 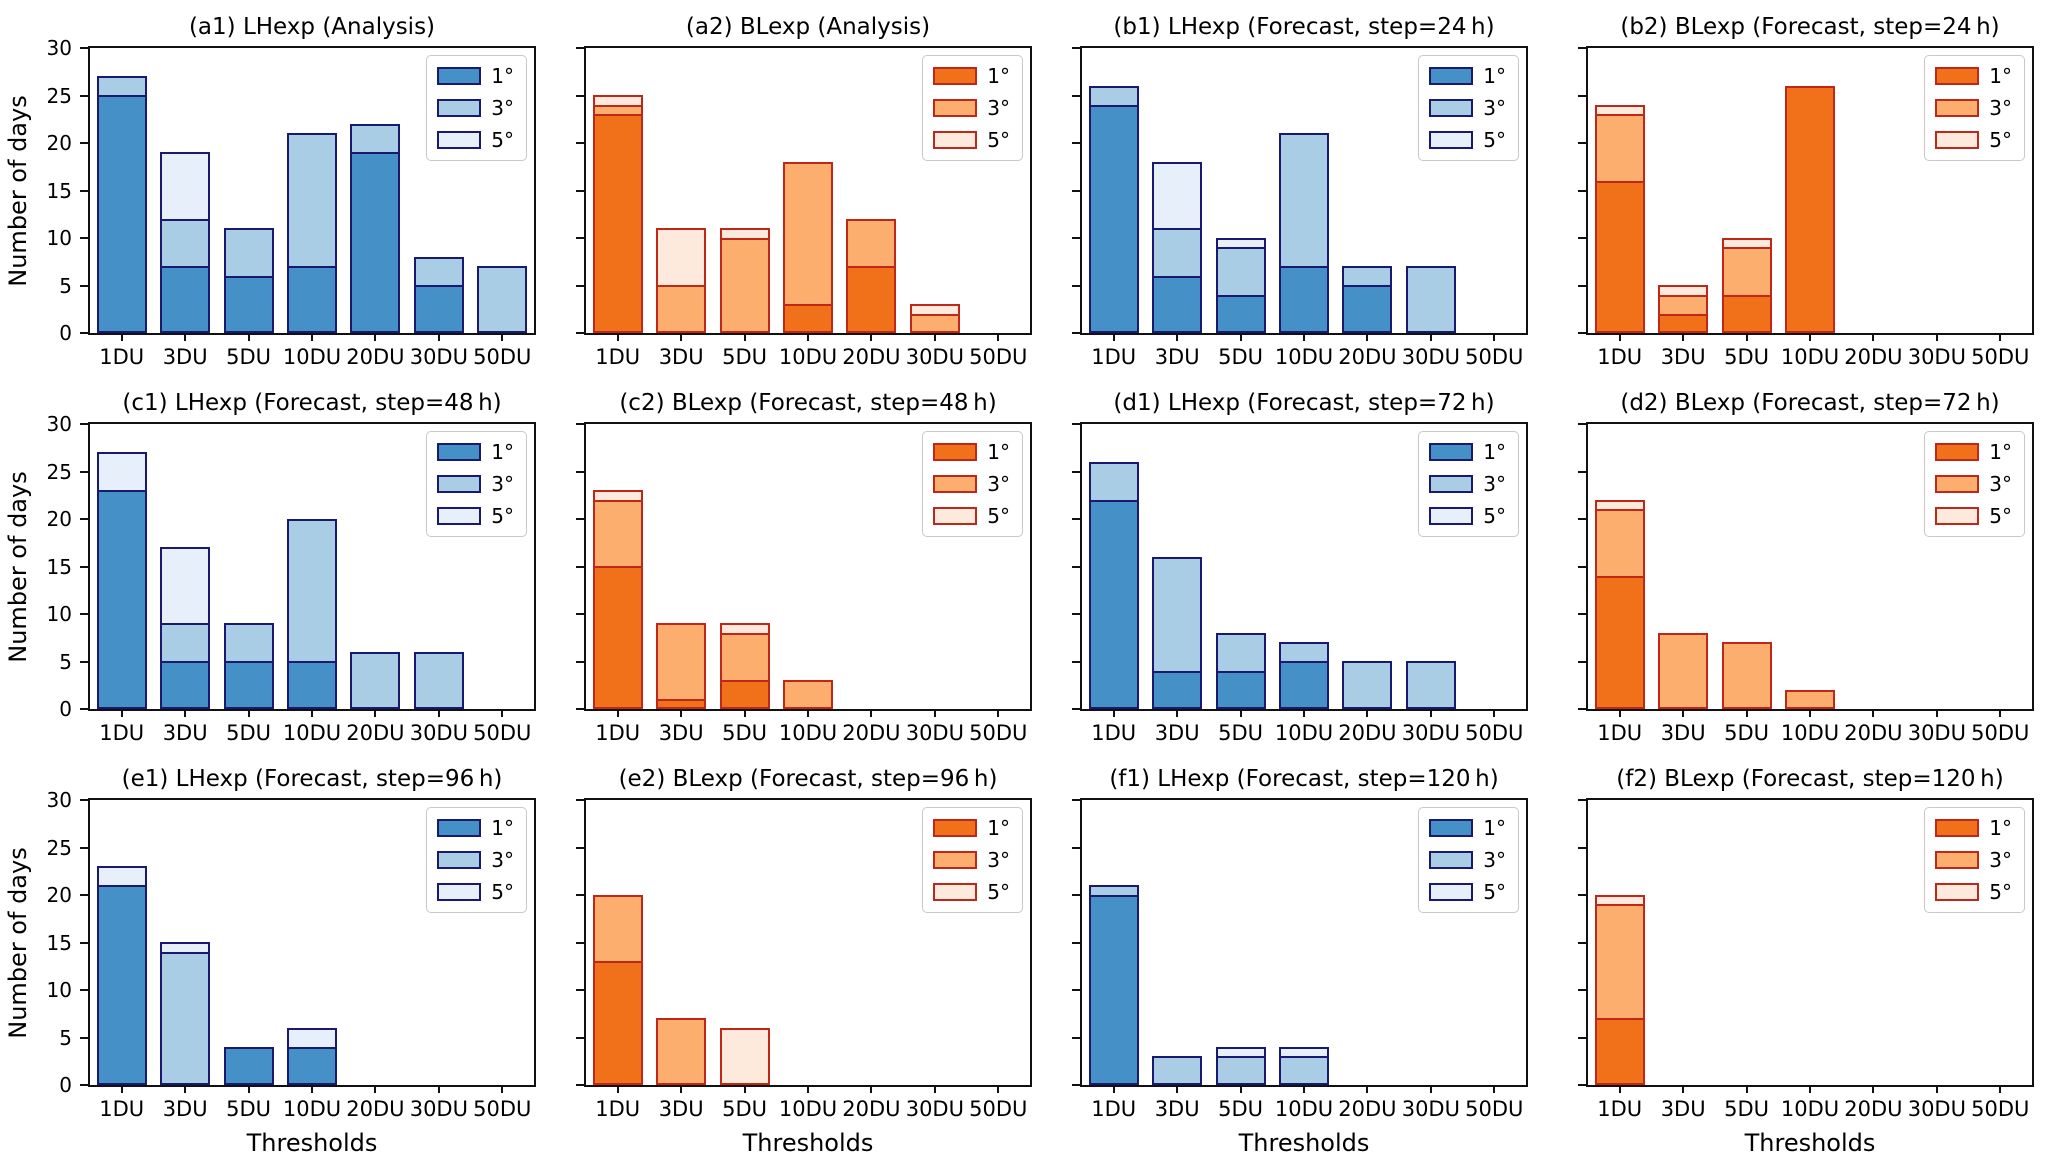 I want to click on bar-c1-3DU-deg1, so click(x=185, y=685).